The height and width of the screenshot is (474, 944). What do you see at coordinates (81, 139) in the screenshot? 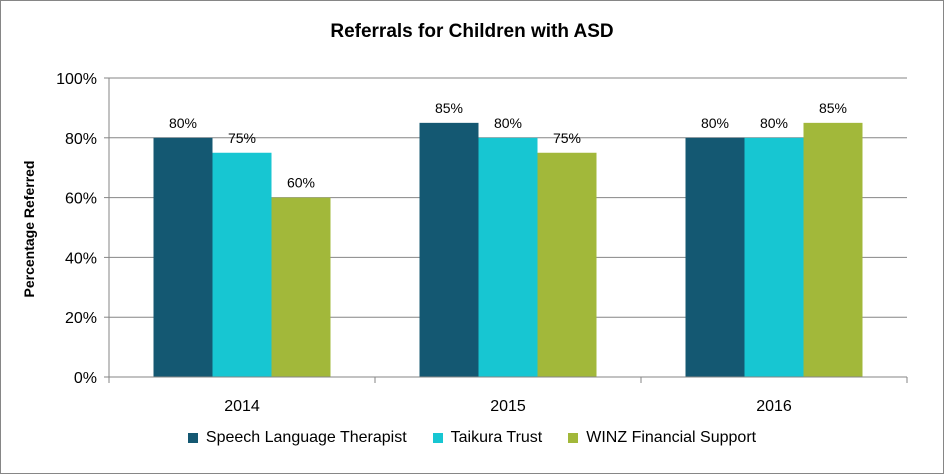
I see `y-tick-label: 80%` at bounding box center [81, 139].